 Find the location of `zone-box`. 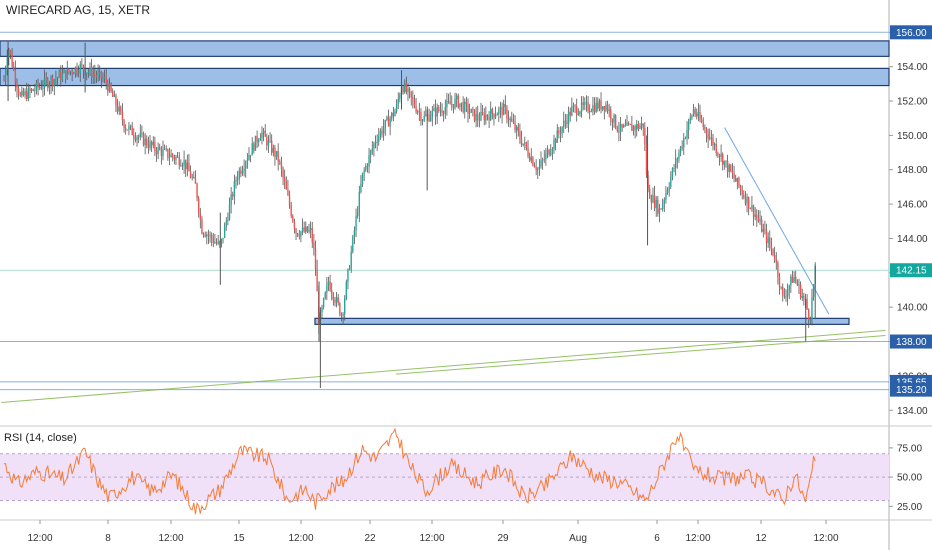

zone-box is located at coordinates (445, 48).